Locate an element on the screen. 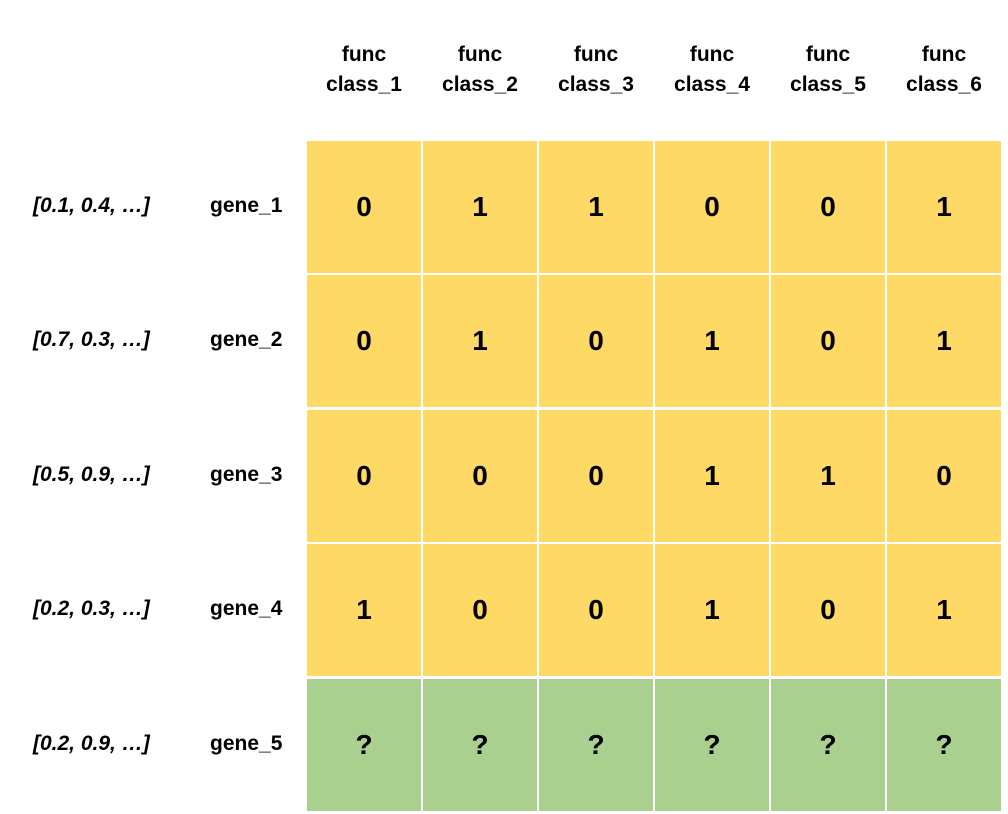  column-header-class-5: func class_5 is located at coordinates (828, 70).